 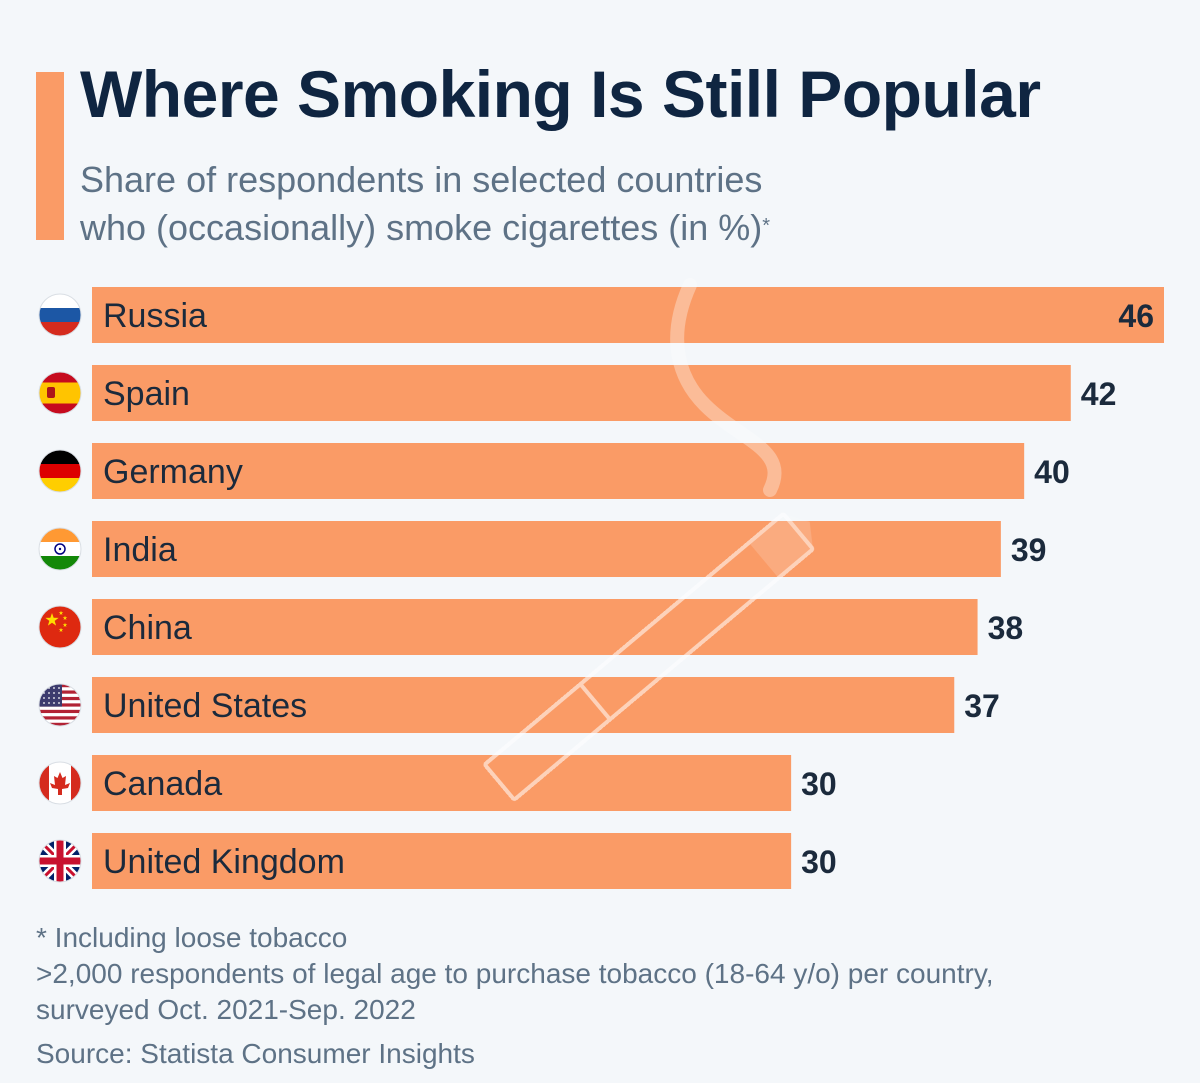 What do you see at coordinates (60, 627) in the screenshot?
I see `china-flag-icon` at bounding box center [60, 627].